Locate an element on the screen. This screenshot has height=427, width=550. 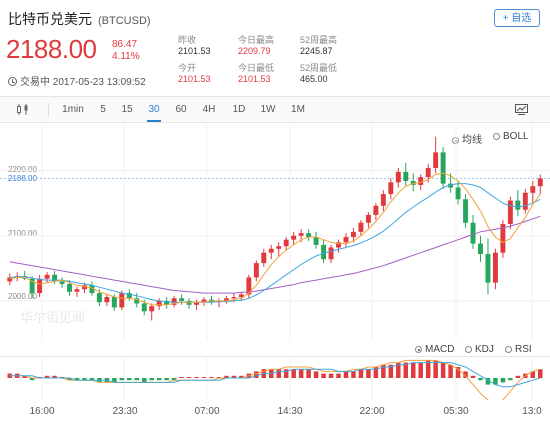
stat-label: 52周最低 is located at coordinates (319, 68).